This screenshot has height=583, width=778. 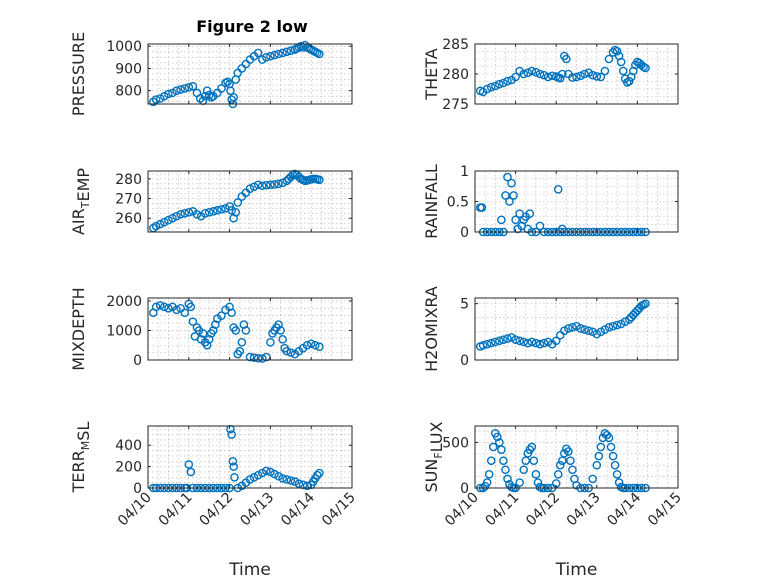 What do you see at coordinates (257, 510) in the screenshot?
I see `x-tick-label: 04/13` at bounding box center [257, 510].